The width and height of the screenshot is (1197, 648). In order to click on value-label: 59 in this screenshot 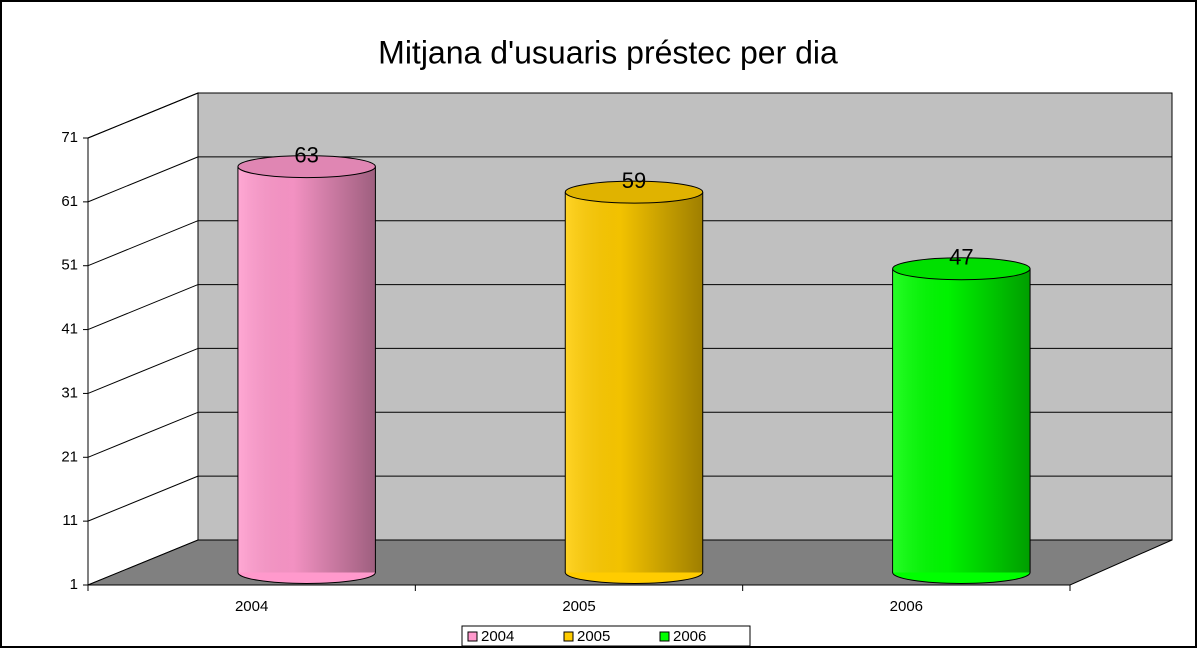, I will do `click(634, 180)`.